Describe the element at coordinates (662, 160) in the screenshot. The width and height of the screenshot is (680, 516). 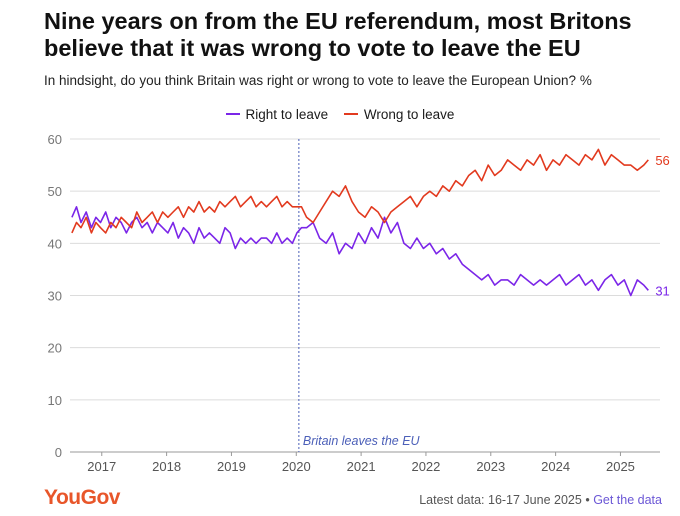
I see `end-label-wrong: 56` at that location.